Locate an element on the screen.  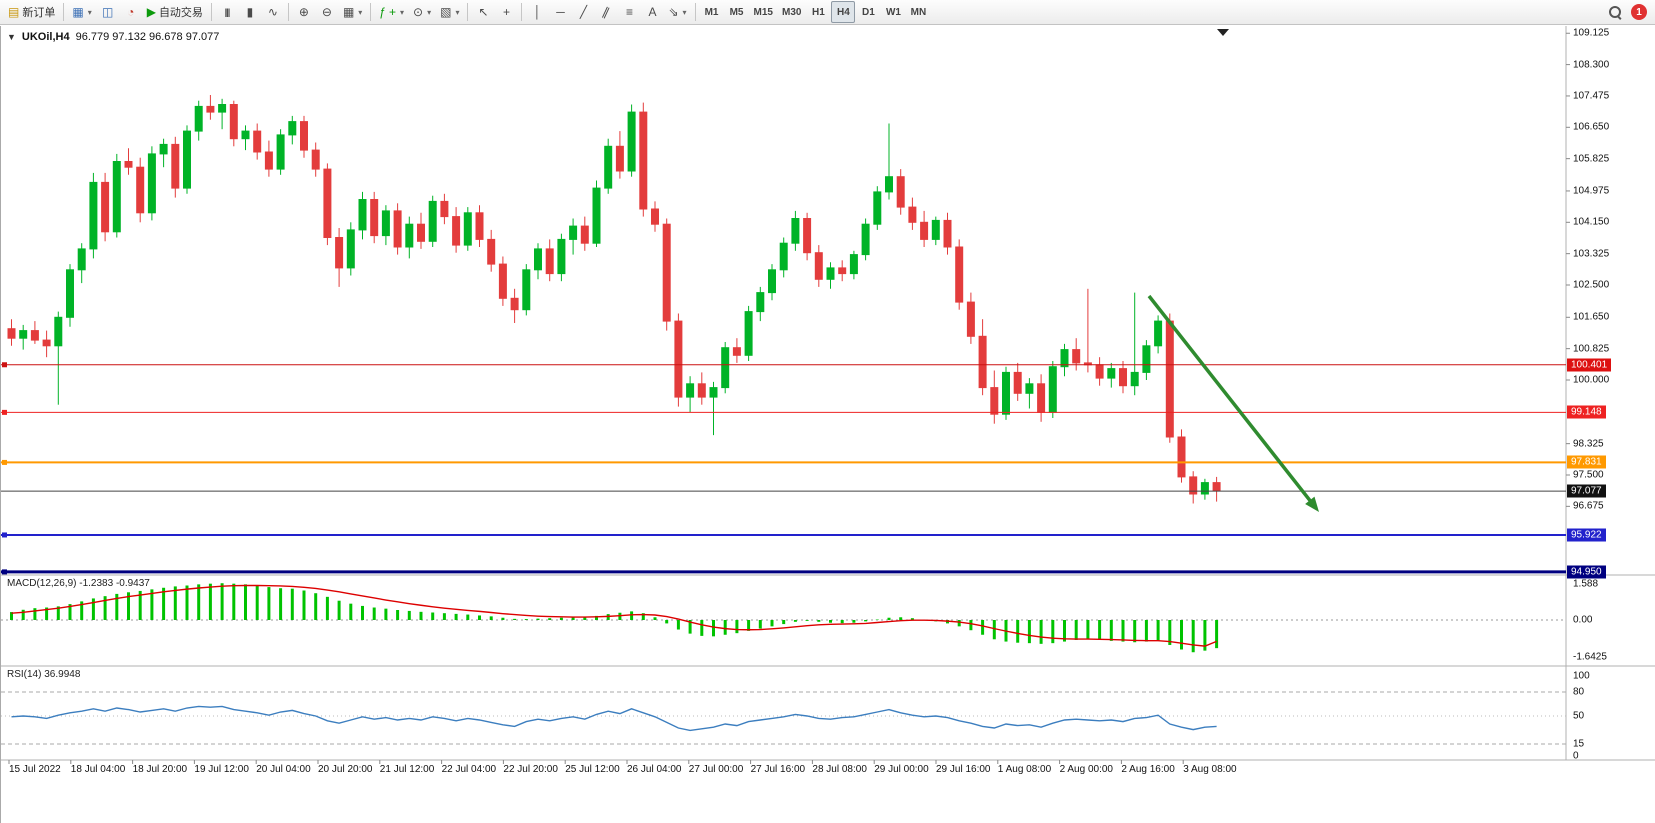
time-axis-label: 2 Aug 00:00 is located at coordinates (1086, 769).